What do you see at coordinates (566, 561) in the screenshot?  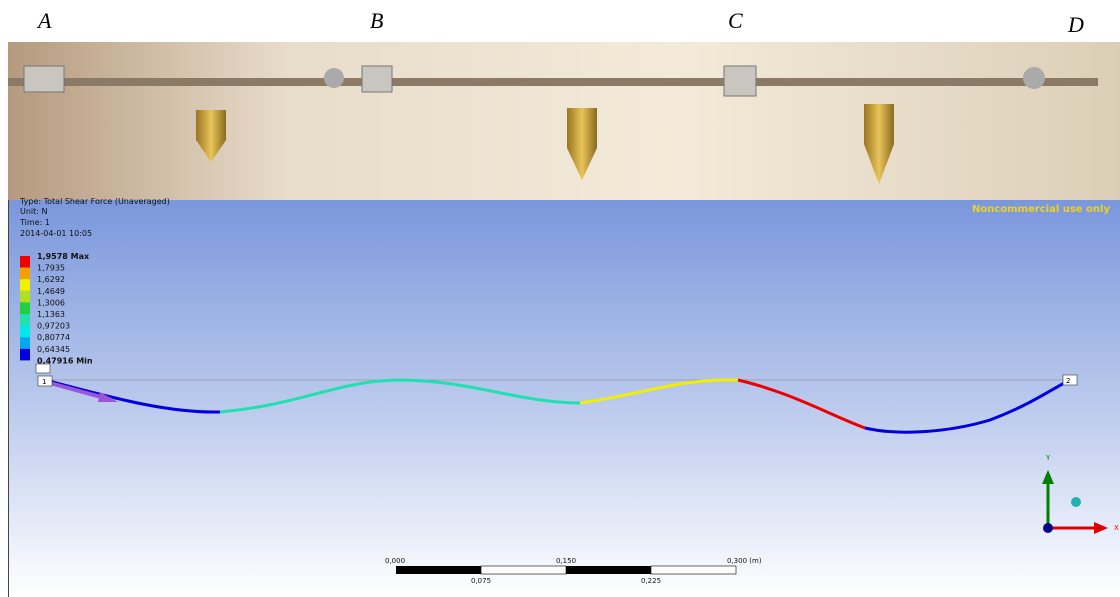 I see `scale-label: 0,150` at bounding box center [566, 561].